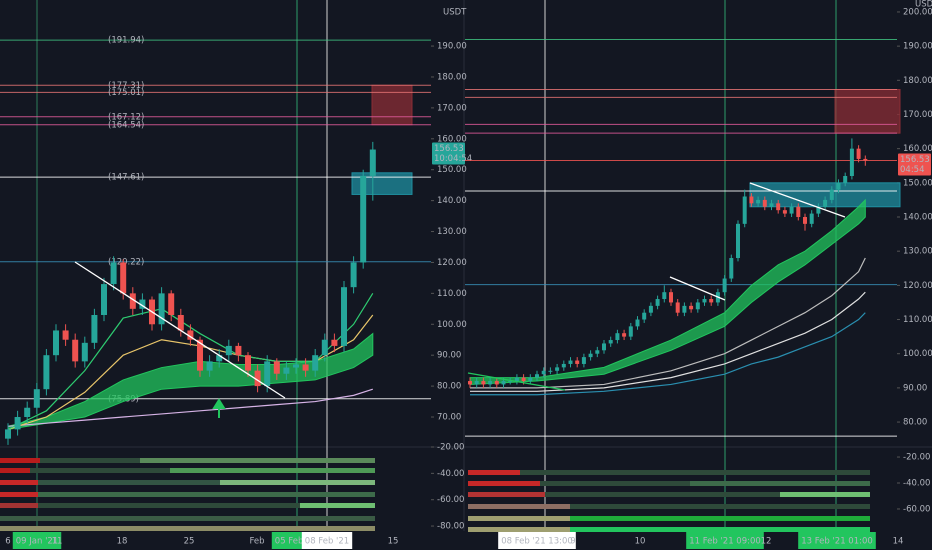 This screenshot has width=932, height=550. I want to click on indicator-tick-label: -40.00, so click(450, 474).